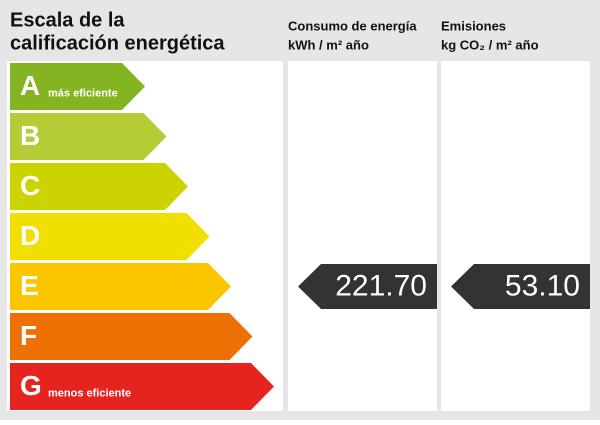 This screenshot has height=425, width=600. I want to click on rating-label: más eficiente, so click(83, 93).